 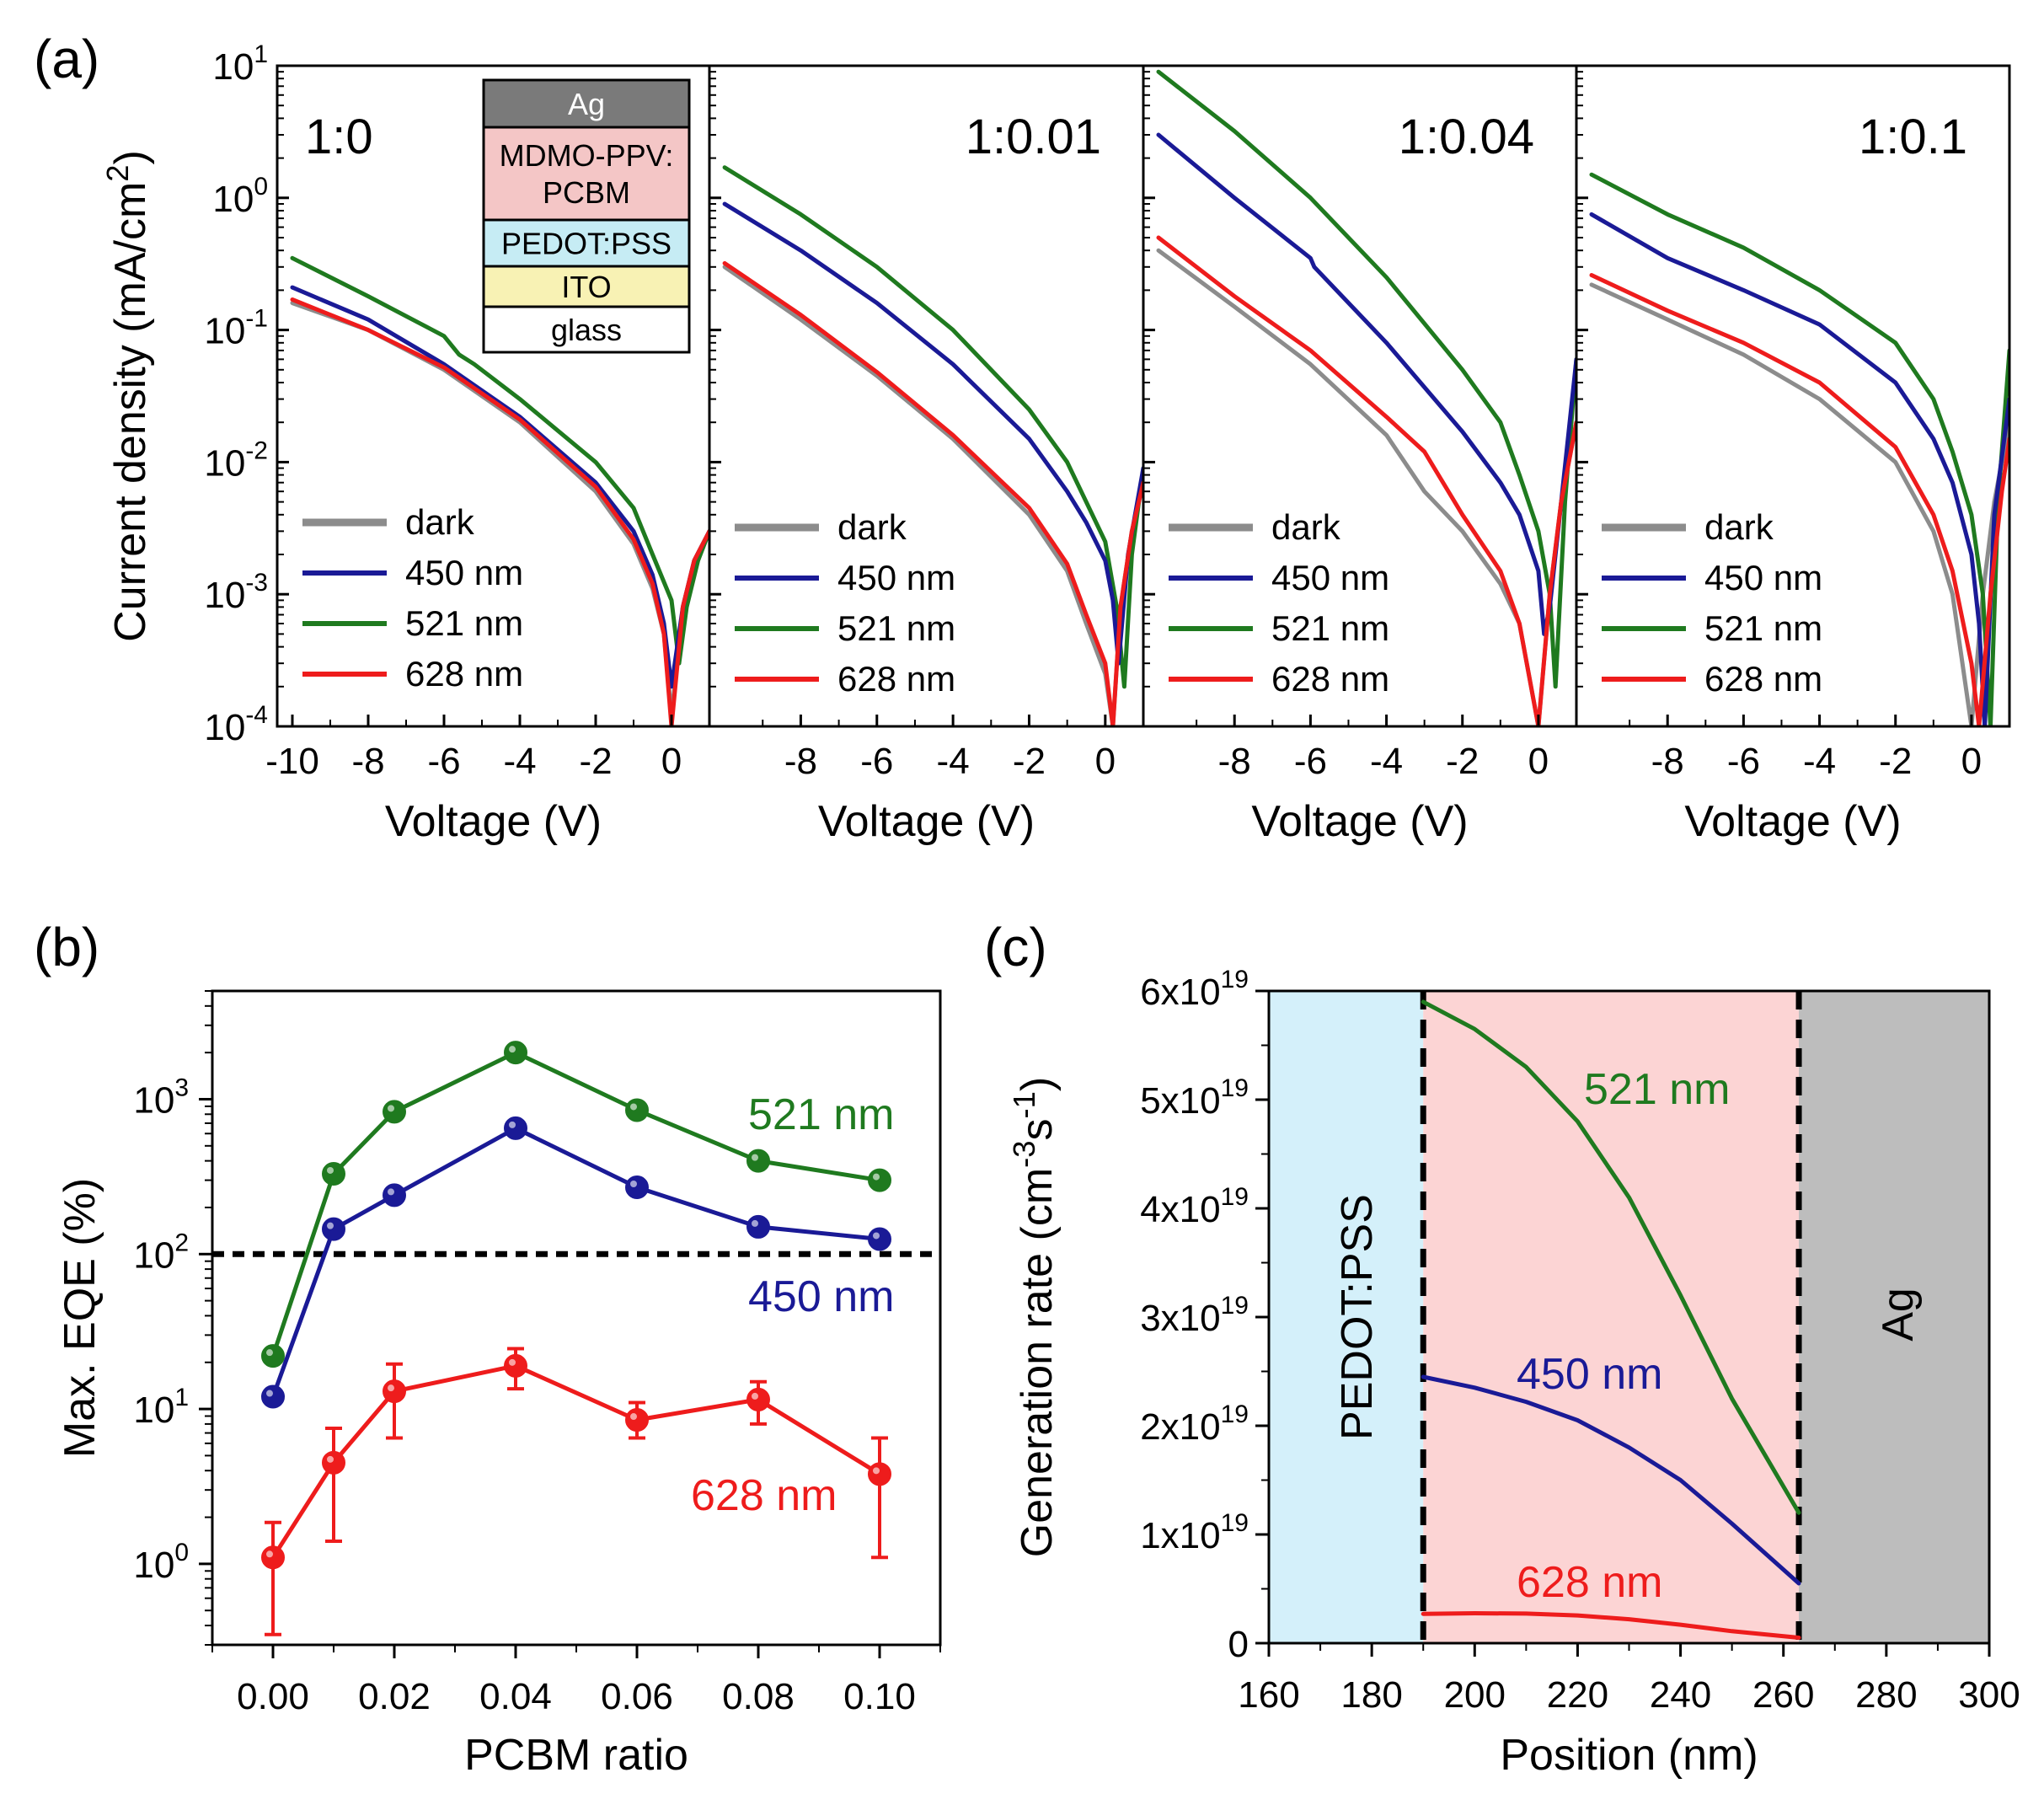 I want to click on series-label-521: 521 nm, so click(x=821, y=1114).